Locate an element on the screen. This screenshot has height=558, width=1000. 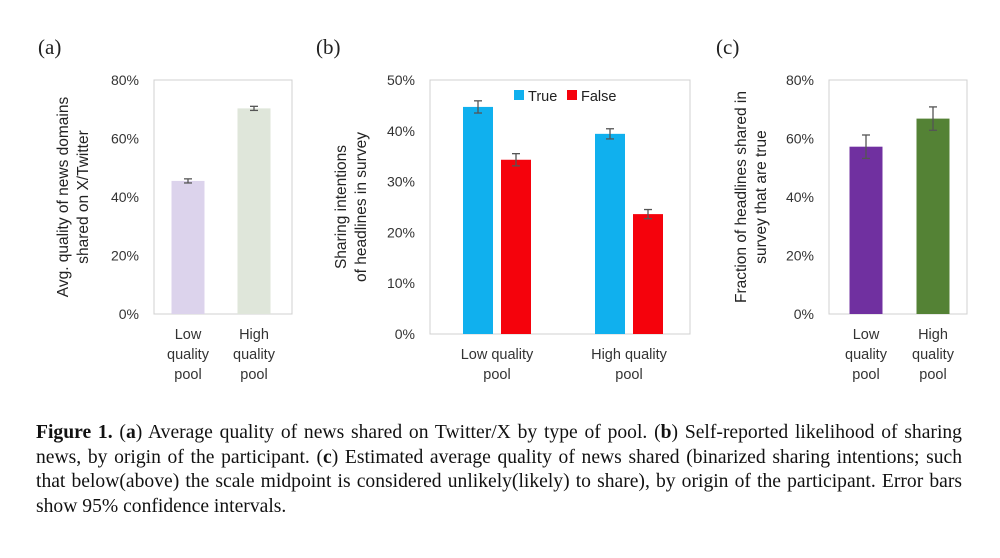
y-tick-label: 50% is located at coordinates (401, 80).